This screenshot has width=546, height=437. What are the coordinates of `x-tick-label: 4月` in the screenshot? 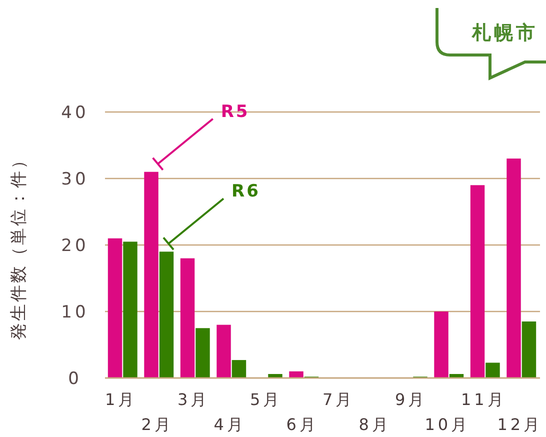 It's located at (230, 424).